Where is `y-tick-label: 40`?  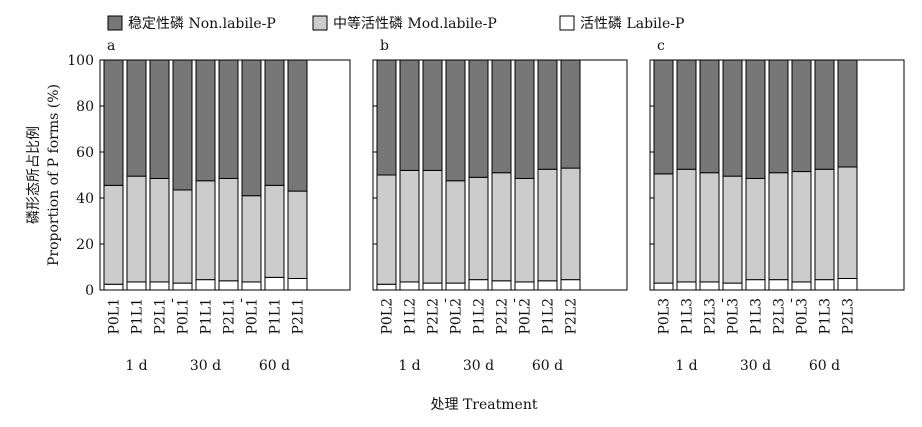 y-tick-label: 40 is located at coordinates (85, 199).